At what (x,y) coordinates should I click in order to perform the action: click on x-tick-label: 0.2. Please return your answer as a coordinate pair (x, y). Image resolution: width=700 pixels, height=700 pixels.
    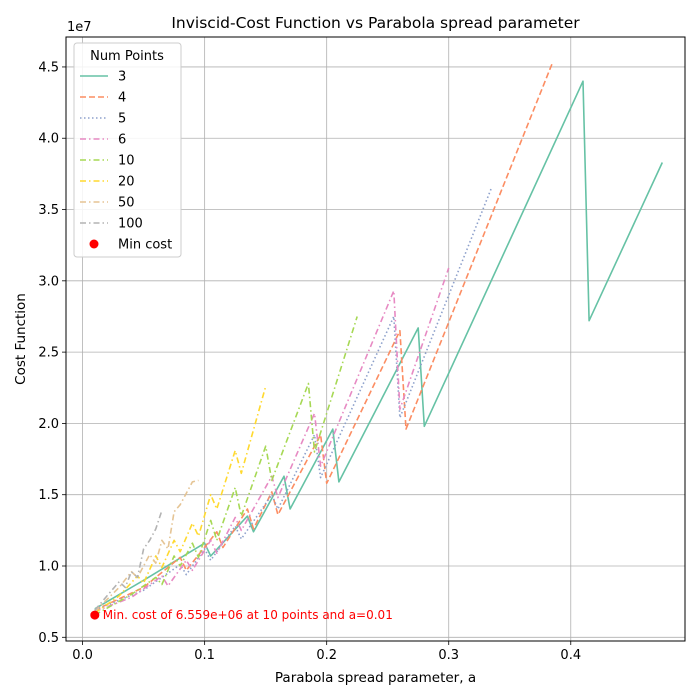
    Looking at the image, I should click on (326, 655).